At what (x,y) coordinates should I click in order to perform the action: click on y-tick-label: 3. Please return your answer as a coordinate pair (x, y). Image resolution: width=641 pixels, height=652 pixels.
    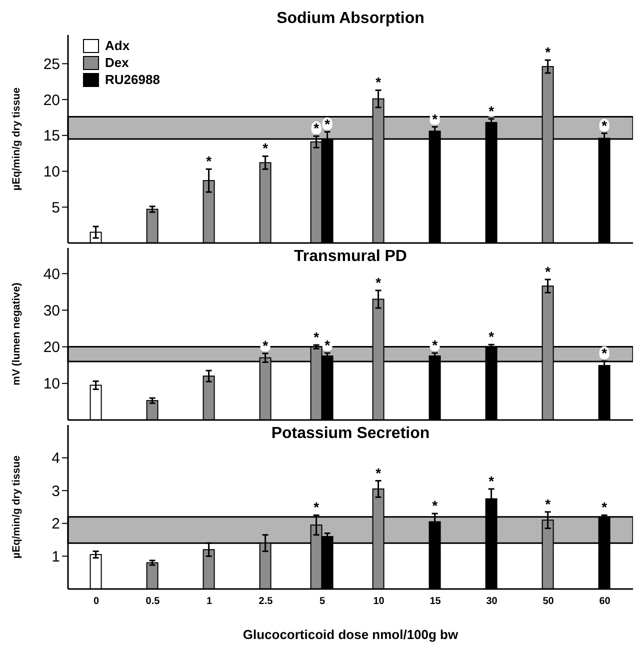
    Looking at the image, I should click on (56, 491).